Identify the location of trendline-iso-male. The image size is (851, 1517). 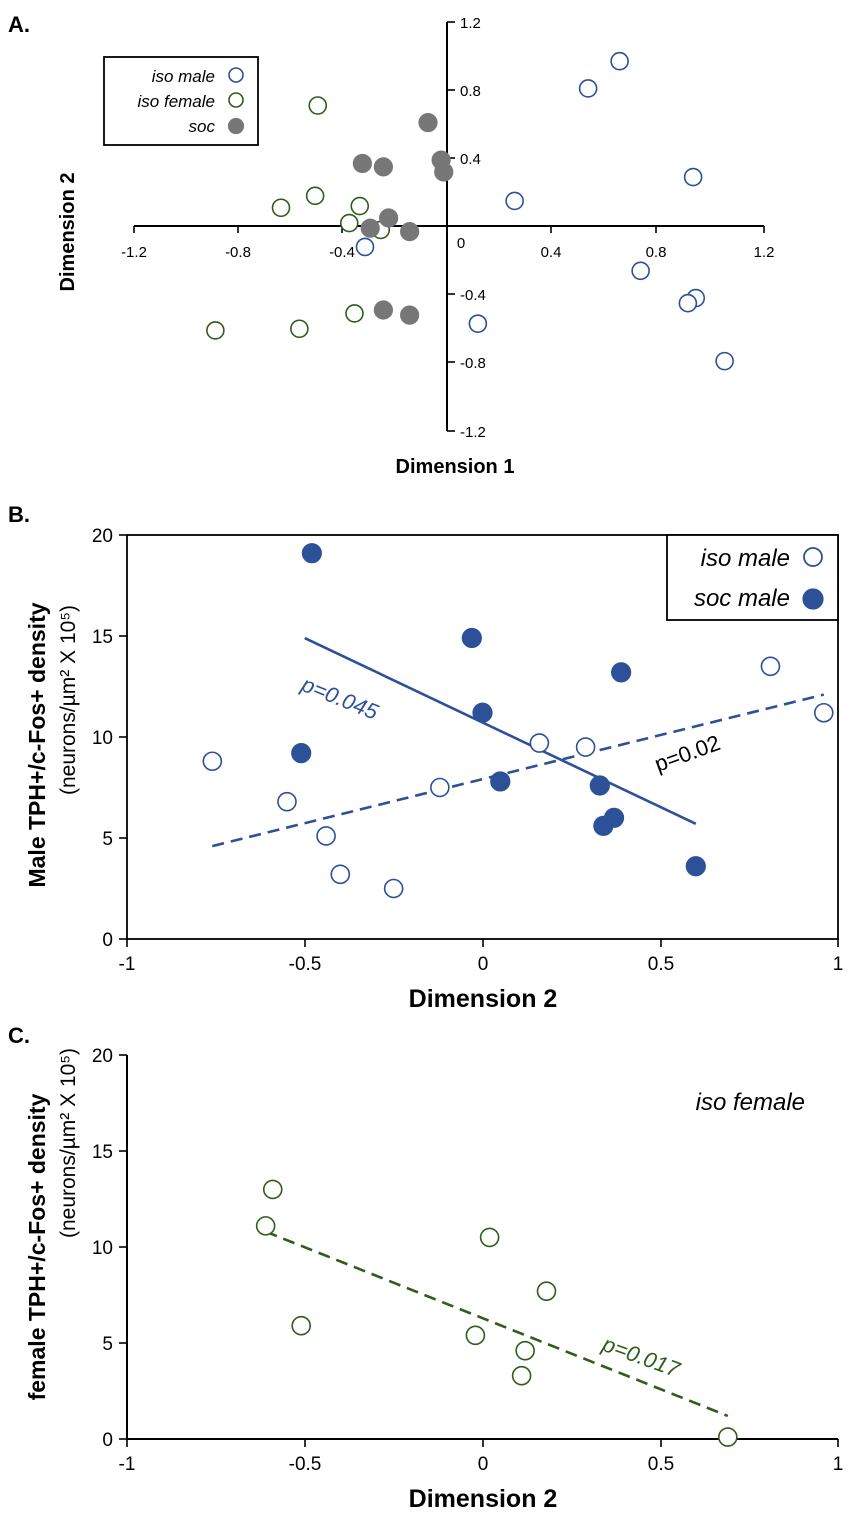
(518, 770).